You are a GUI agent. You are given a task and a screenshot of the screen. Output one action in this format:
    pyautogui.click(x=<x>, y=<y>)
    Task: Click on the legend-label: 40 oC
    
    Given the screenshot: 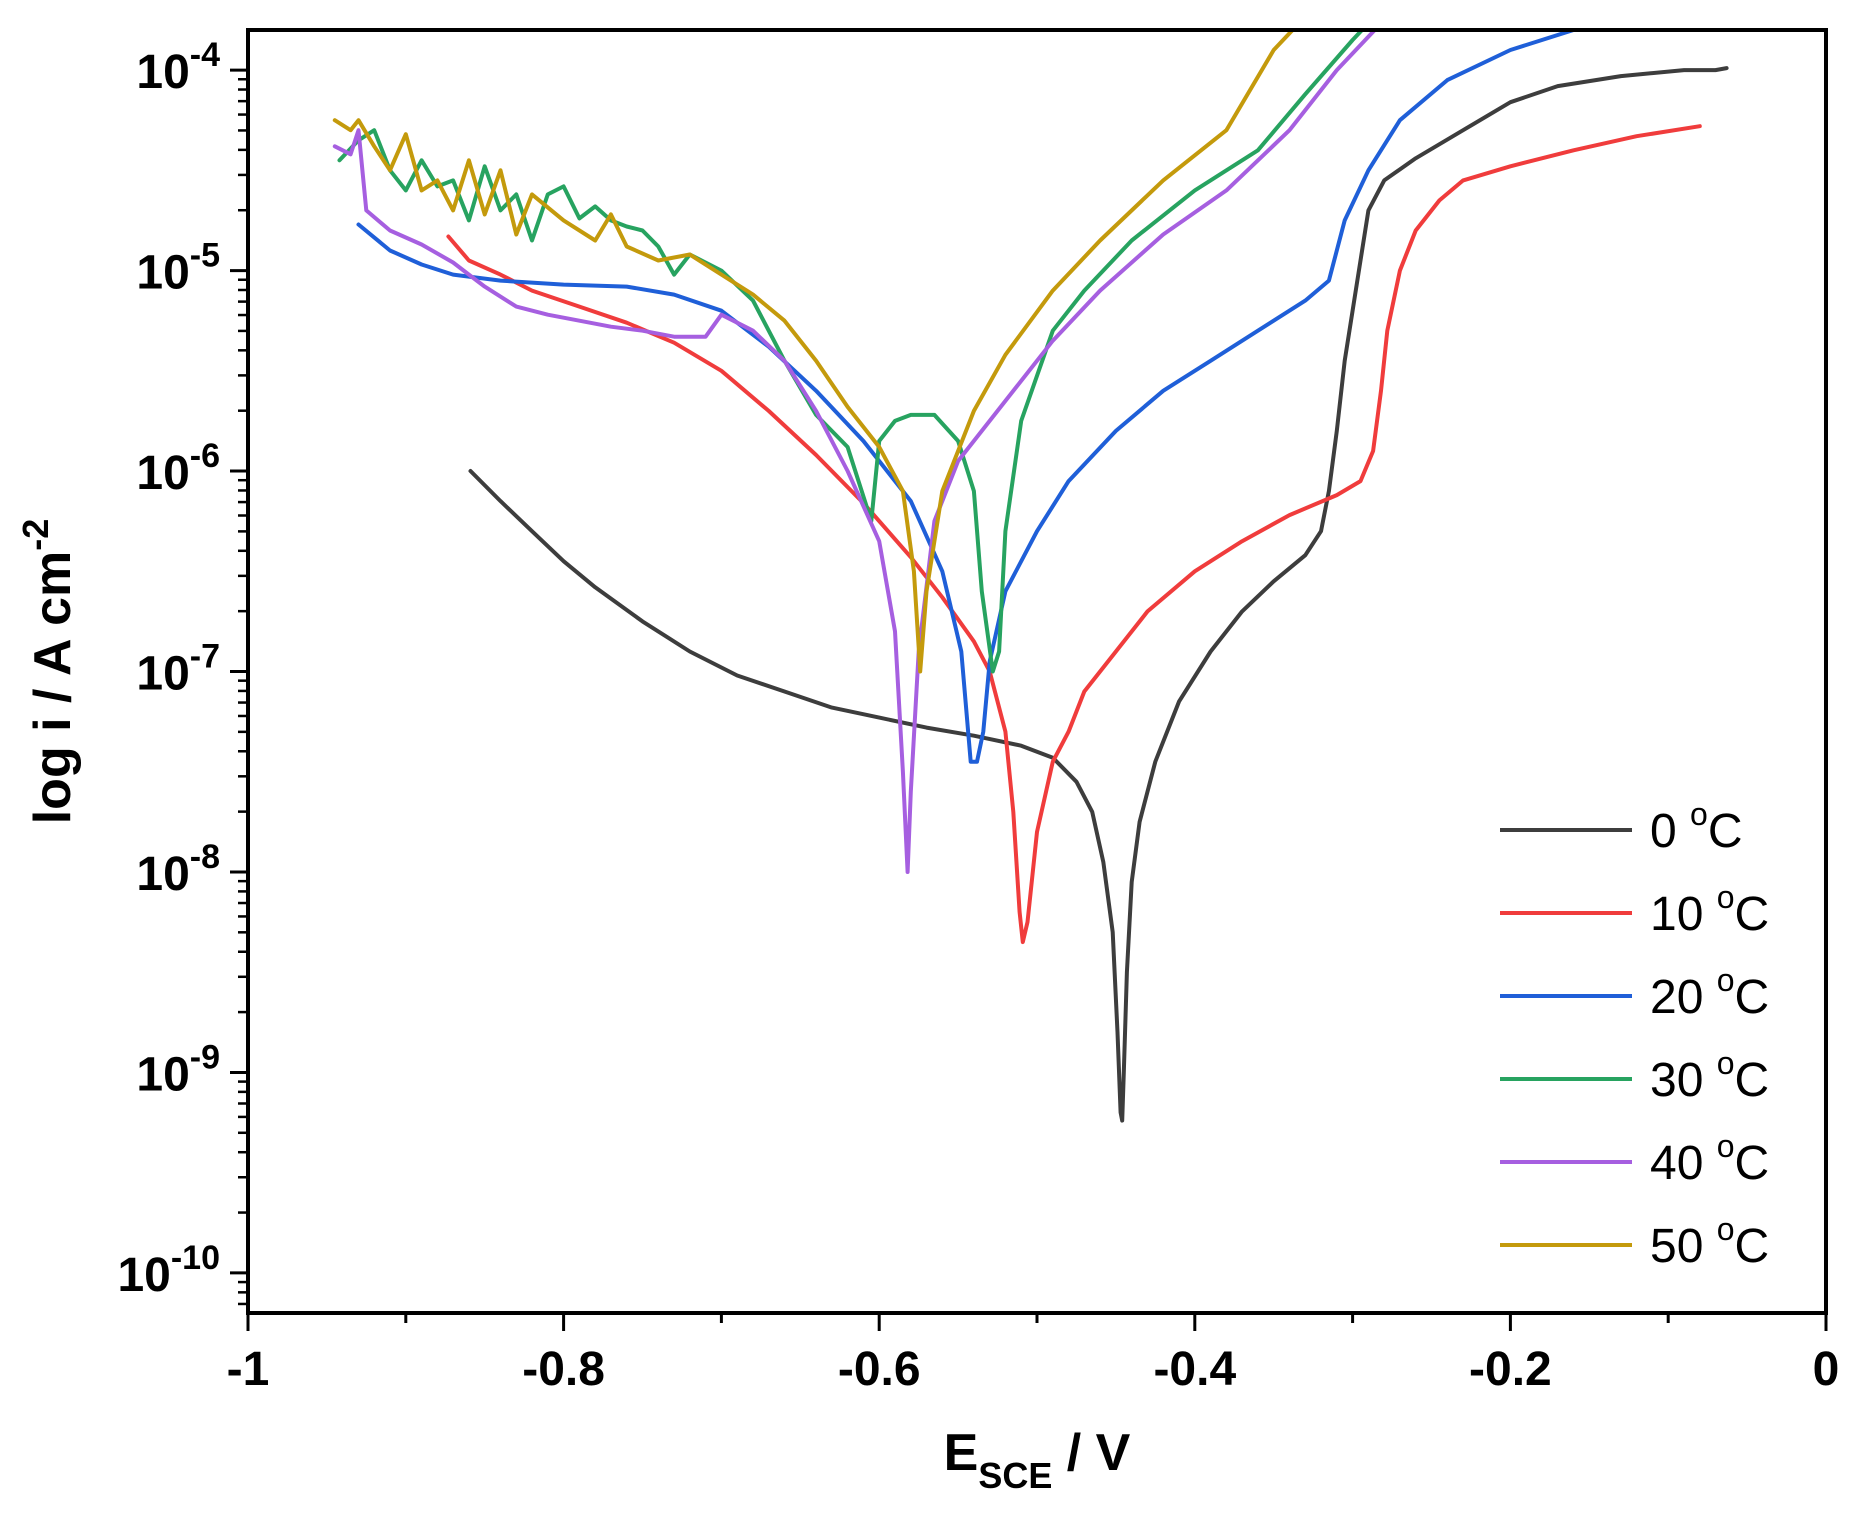 What is the action you would take?
    pyautogui.click(x=1709, y=1159)
    